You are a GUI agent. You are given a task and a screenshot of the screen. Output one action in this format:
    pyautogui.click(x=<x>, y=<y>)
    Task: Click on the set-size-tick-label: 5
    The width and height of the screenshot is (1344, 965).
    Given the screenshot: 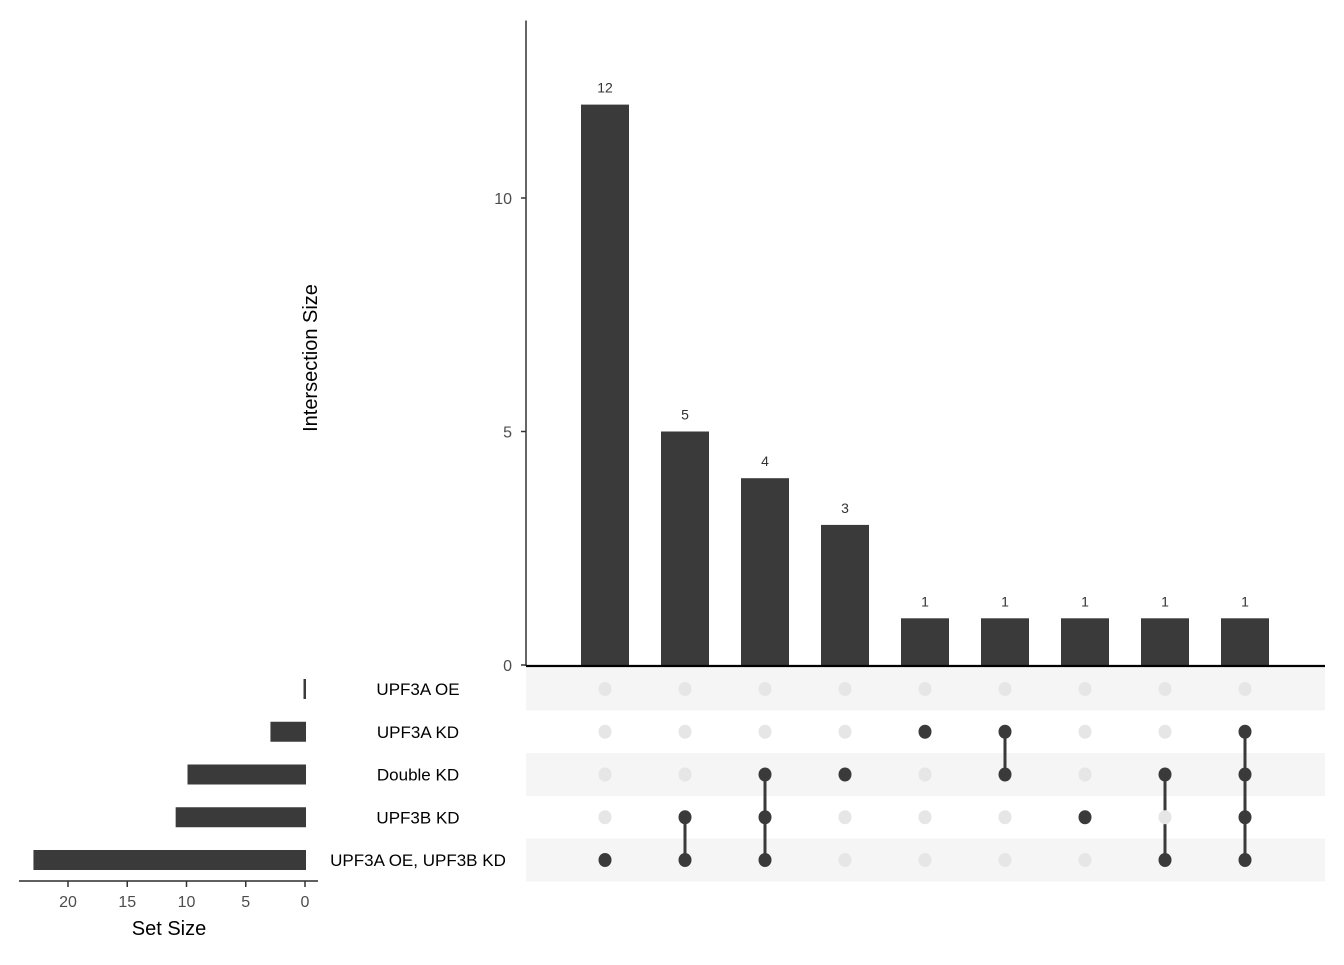 What is the action you would take?
    pyautogui.click(x=245, y=902)
    